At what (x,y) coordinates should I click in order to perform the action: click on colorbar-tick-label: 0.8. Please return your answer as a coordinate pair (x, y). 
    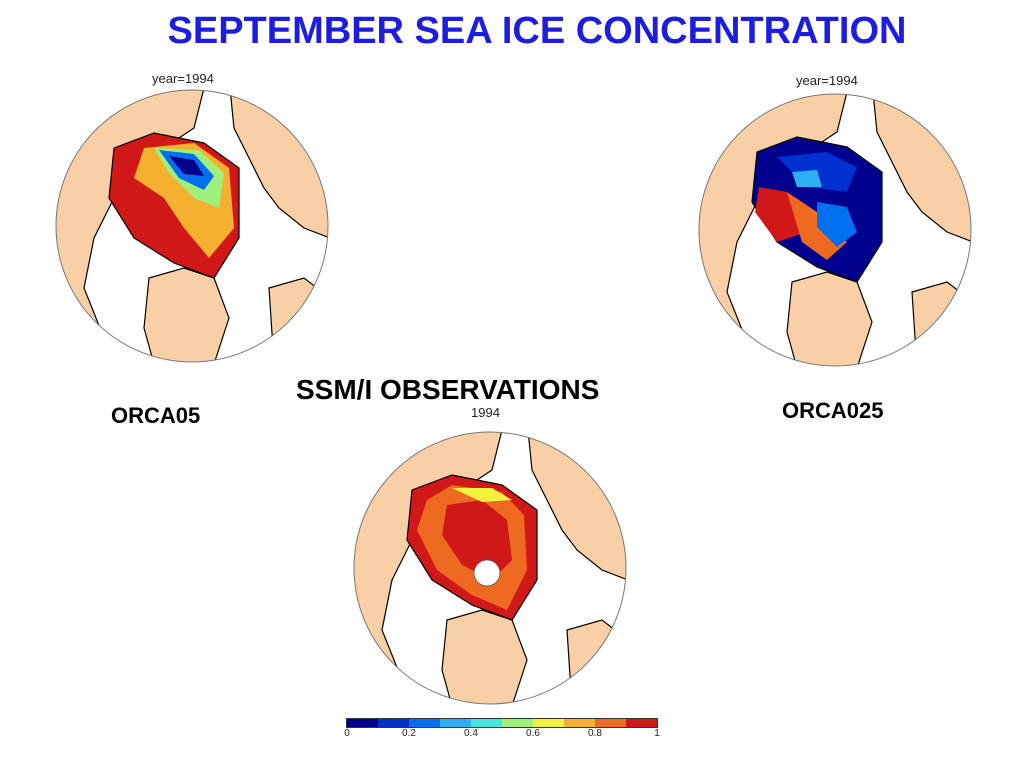
    Looking at the image, I should click on (595, 733).